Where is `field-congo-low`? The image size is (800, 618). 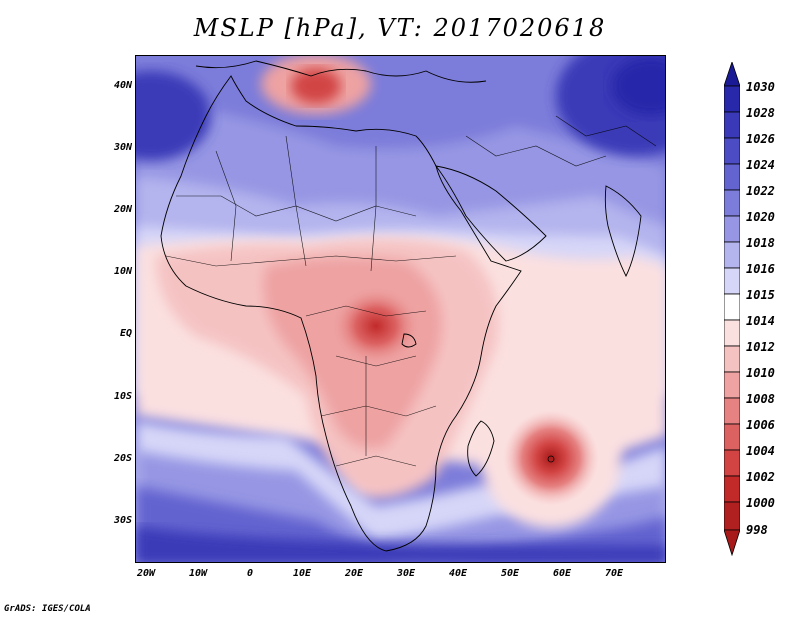 field-congo-low is located at coordinates (376, 326).